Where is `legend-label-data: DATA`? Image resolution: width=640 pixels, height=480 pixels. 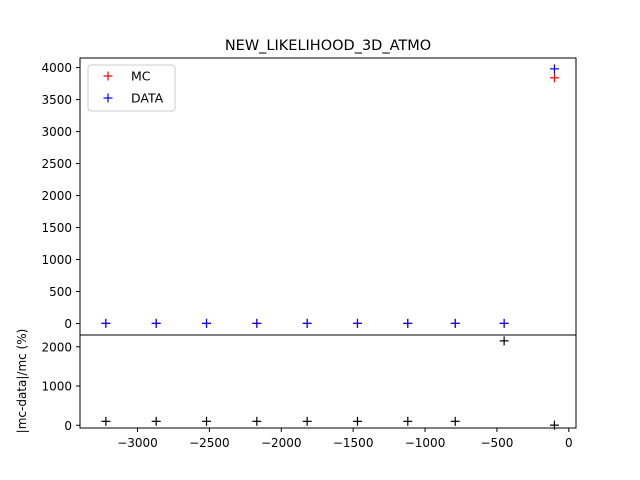
legend-label-data: DATA is located at coordinates (147, 98).